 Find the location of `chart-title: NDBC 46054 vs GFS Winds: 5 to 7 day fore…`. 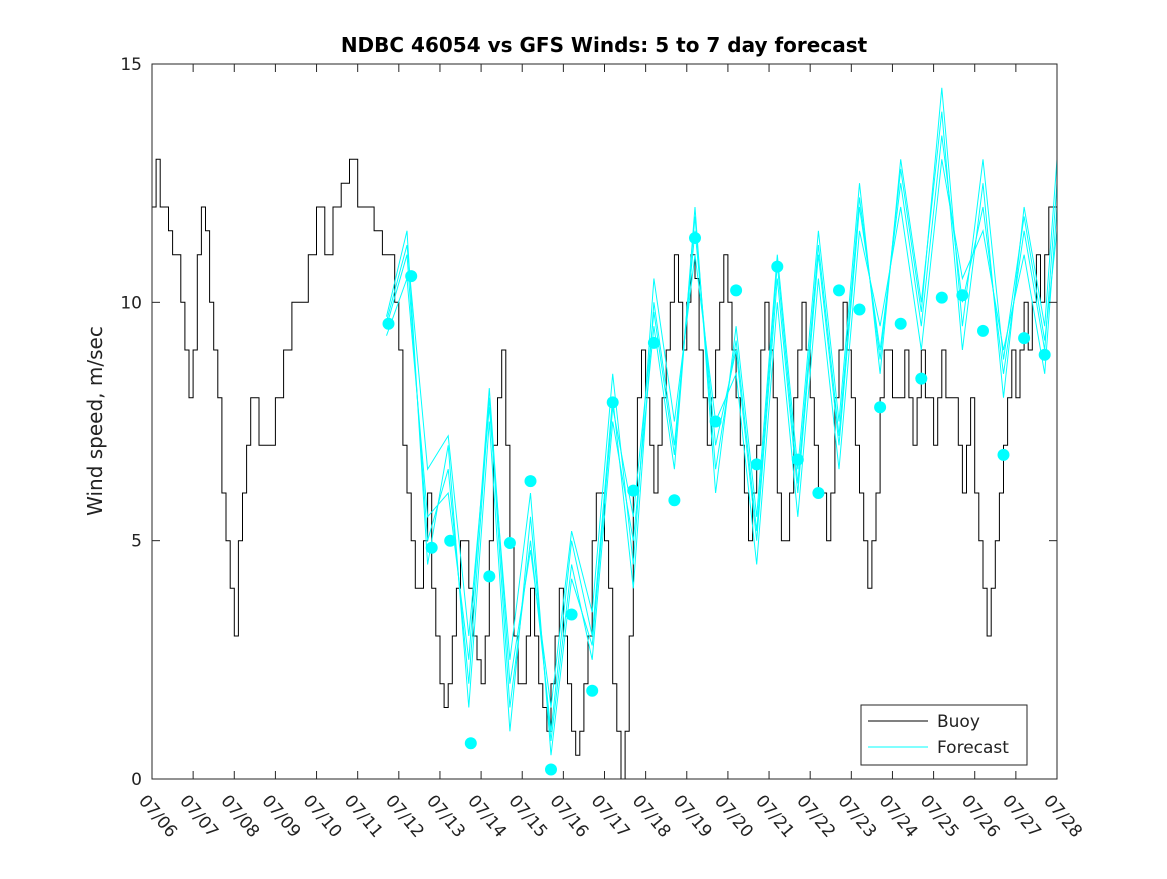

chart-title: NDBC 46054 vs GFS Winds: 5 to 7 day fore… is located at coordinates (604, 45).